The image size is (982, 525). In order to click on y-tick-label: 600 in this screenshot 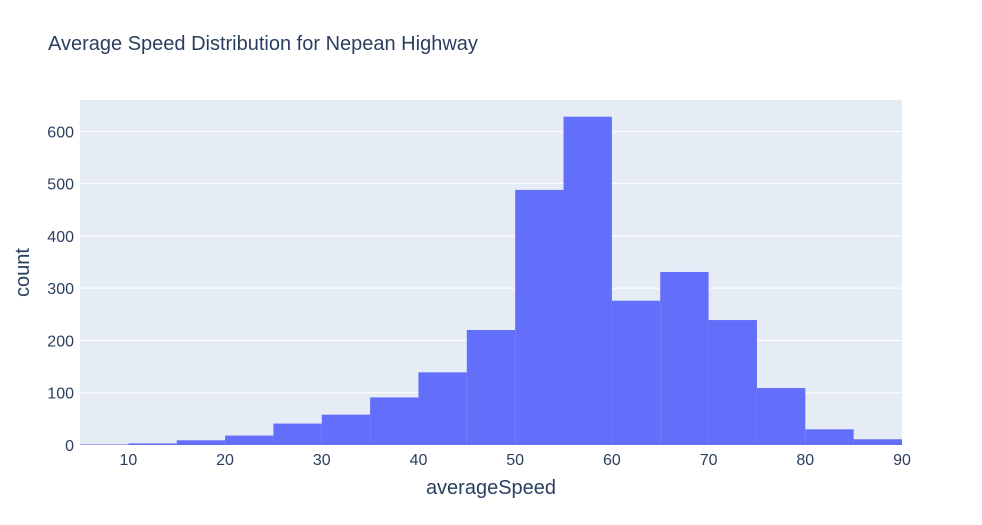, I will do `click(60, 132)`.